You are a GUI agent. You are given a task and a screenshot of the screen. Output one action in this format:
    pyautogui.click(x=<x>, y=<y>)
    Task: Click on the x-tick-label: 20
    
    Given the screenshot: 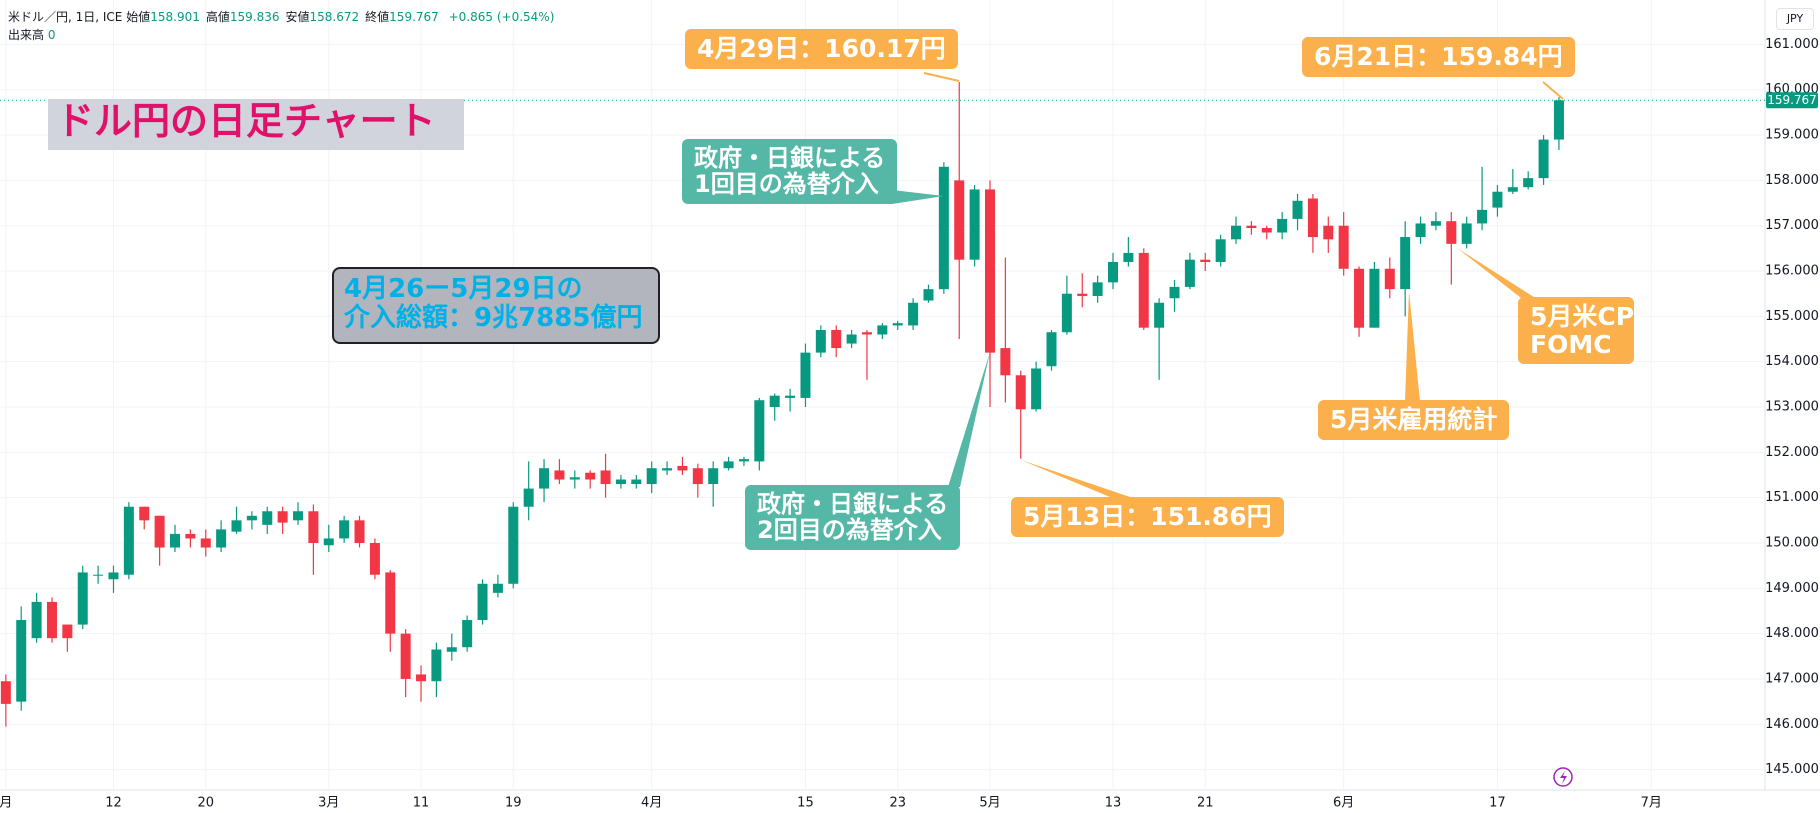 What is the action you would take?
    pyautogui.click(x=205, y=803)
    